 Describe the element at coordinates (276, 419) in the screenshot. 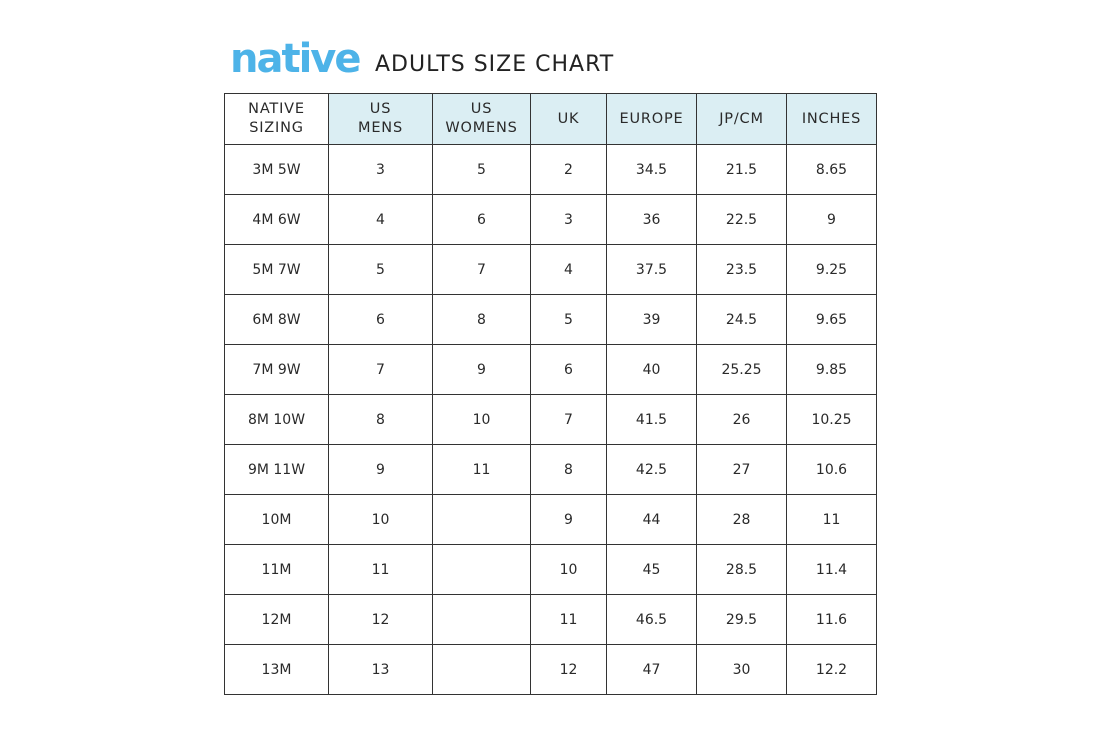

I see `cell-native-sizing: 8M 10W` at that location.